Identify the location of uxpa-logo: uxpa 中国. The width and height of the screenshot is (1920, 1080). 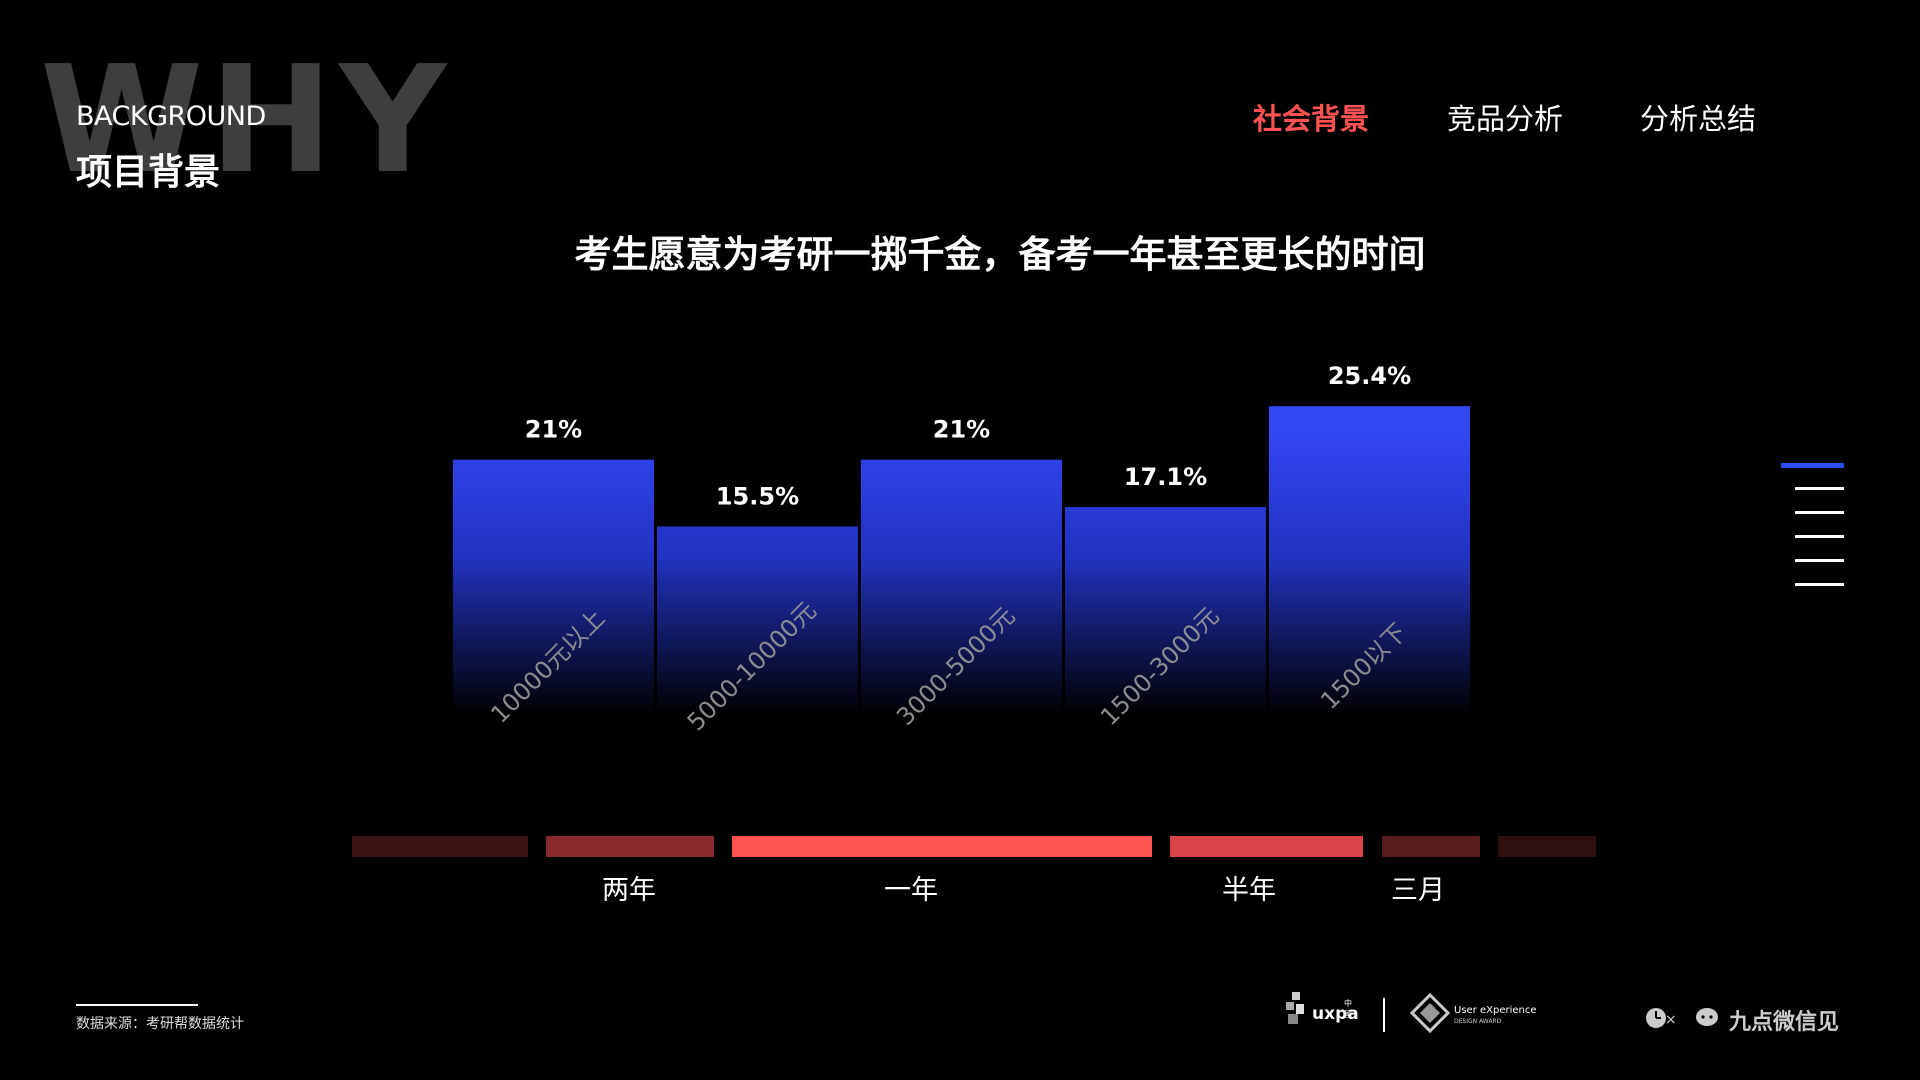
(1321, 1011).